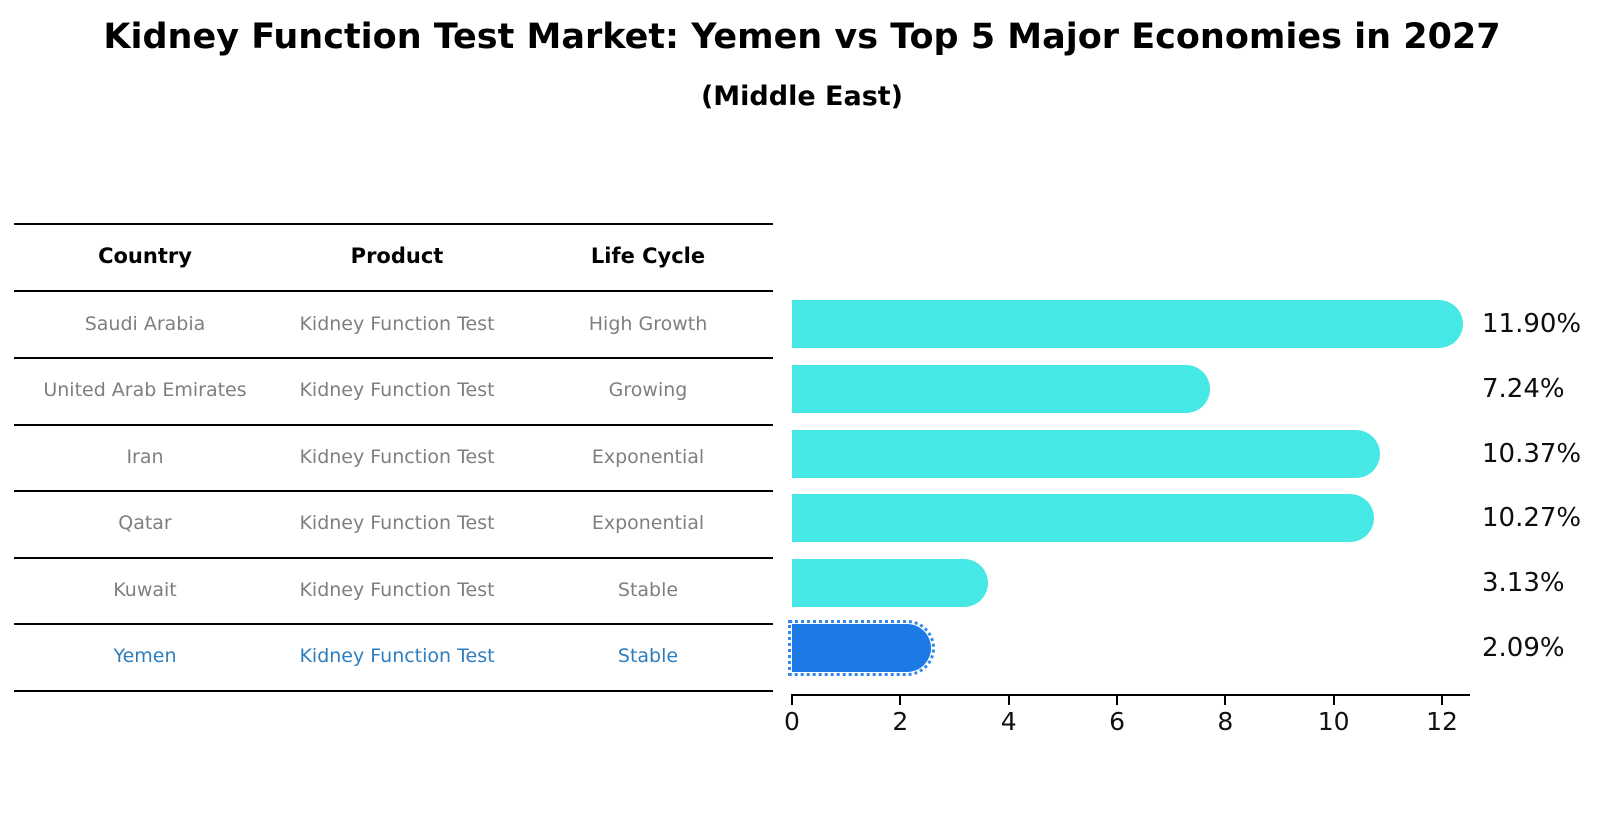 This screenshot has height=823, width=1604. What do you see at coordinates (1532, 324) in the screenshot?
I see `value-label: 11.90%` at bounding box center [1532, 324].